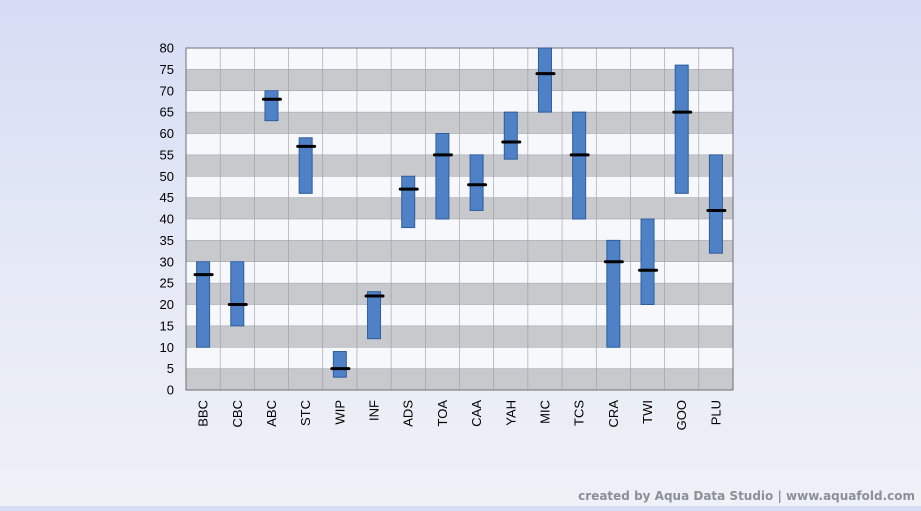  What do you see at coordinates (647, 412) in the screenshot?
I see `x-tick-label: TWI` at bounding box center [647, 412].